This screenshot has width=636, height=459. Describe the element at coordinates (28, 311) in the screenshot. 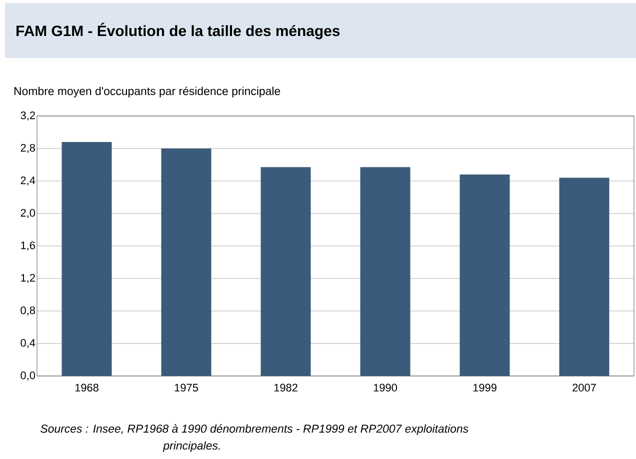

I see `y-tick-label: 0,8` at that location.